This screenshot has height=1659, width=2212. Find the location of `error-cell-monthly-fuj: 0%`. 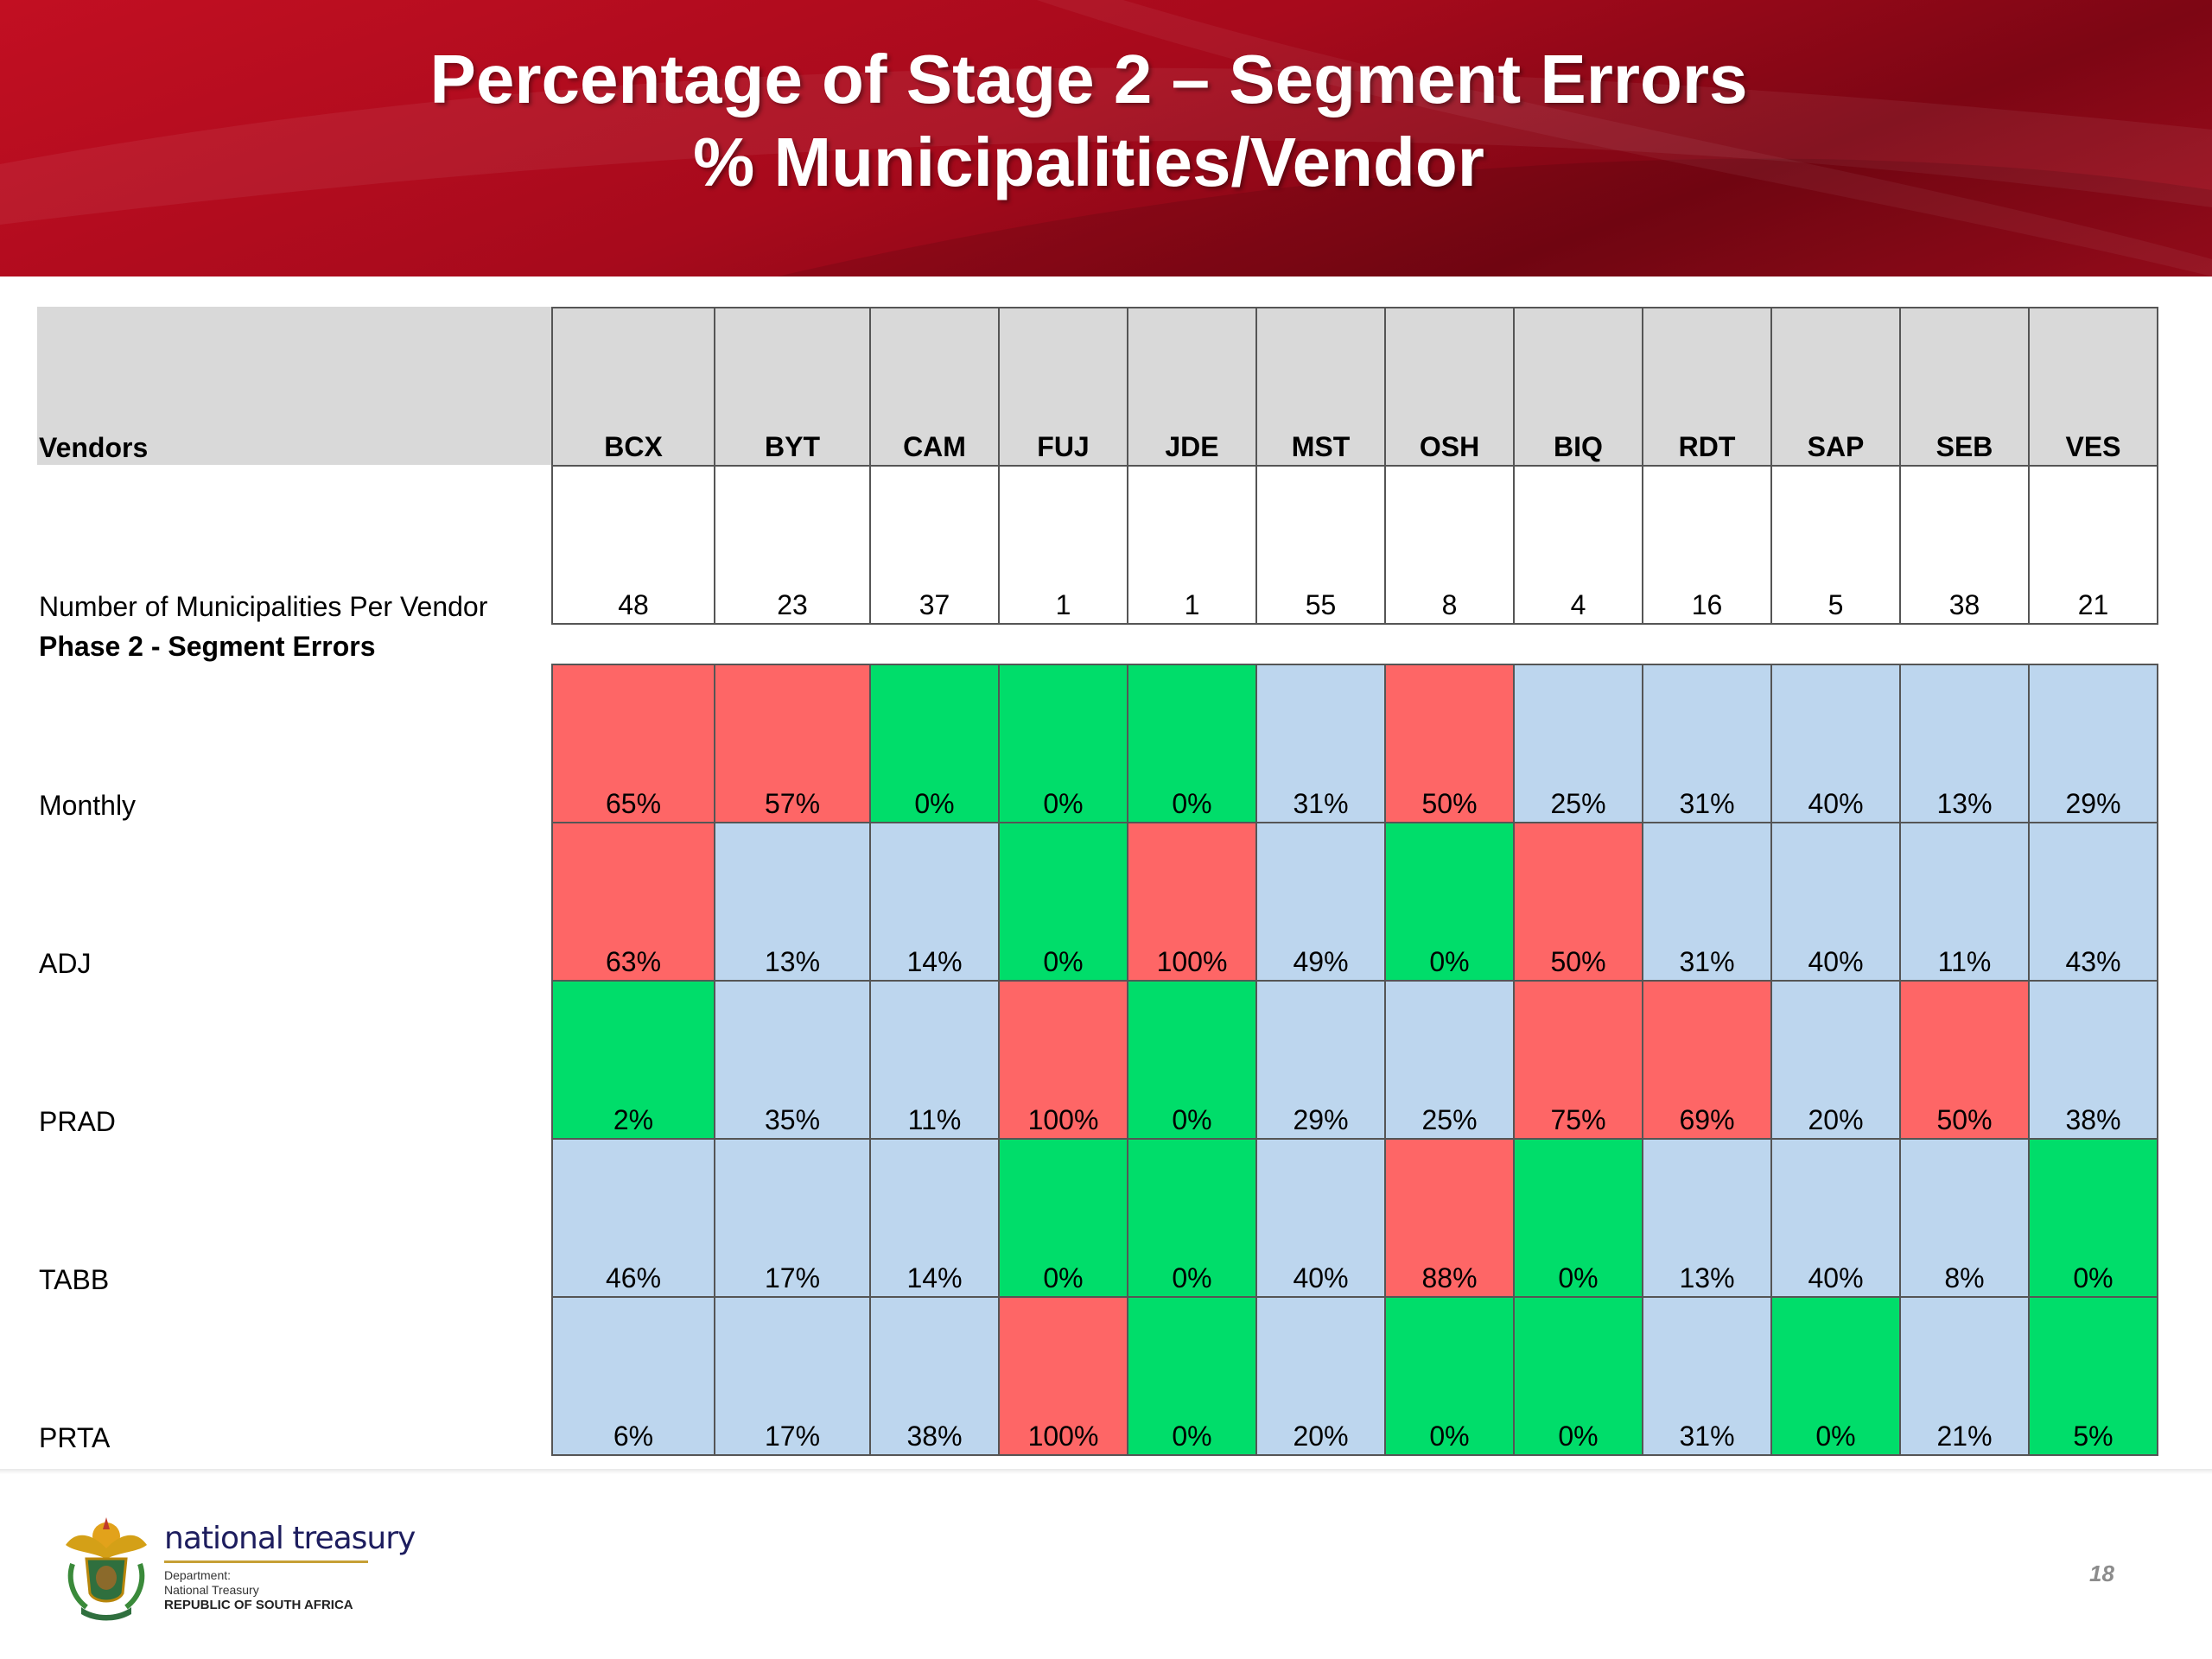

error-cell-monthly-fuj: 0% is located at coordinates (1063, 743).